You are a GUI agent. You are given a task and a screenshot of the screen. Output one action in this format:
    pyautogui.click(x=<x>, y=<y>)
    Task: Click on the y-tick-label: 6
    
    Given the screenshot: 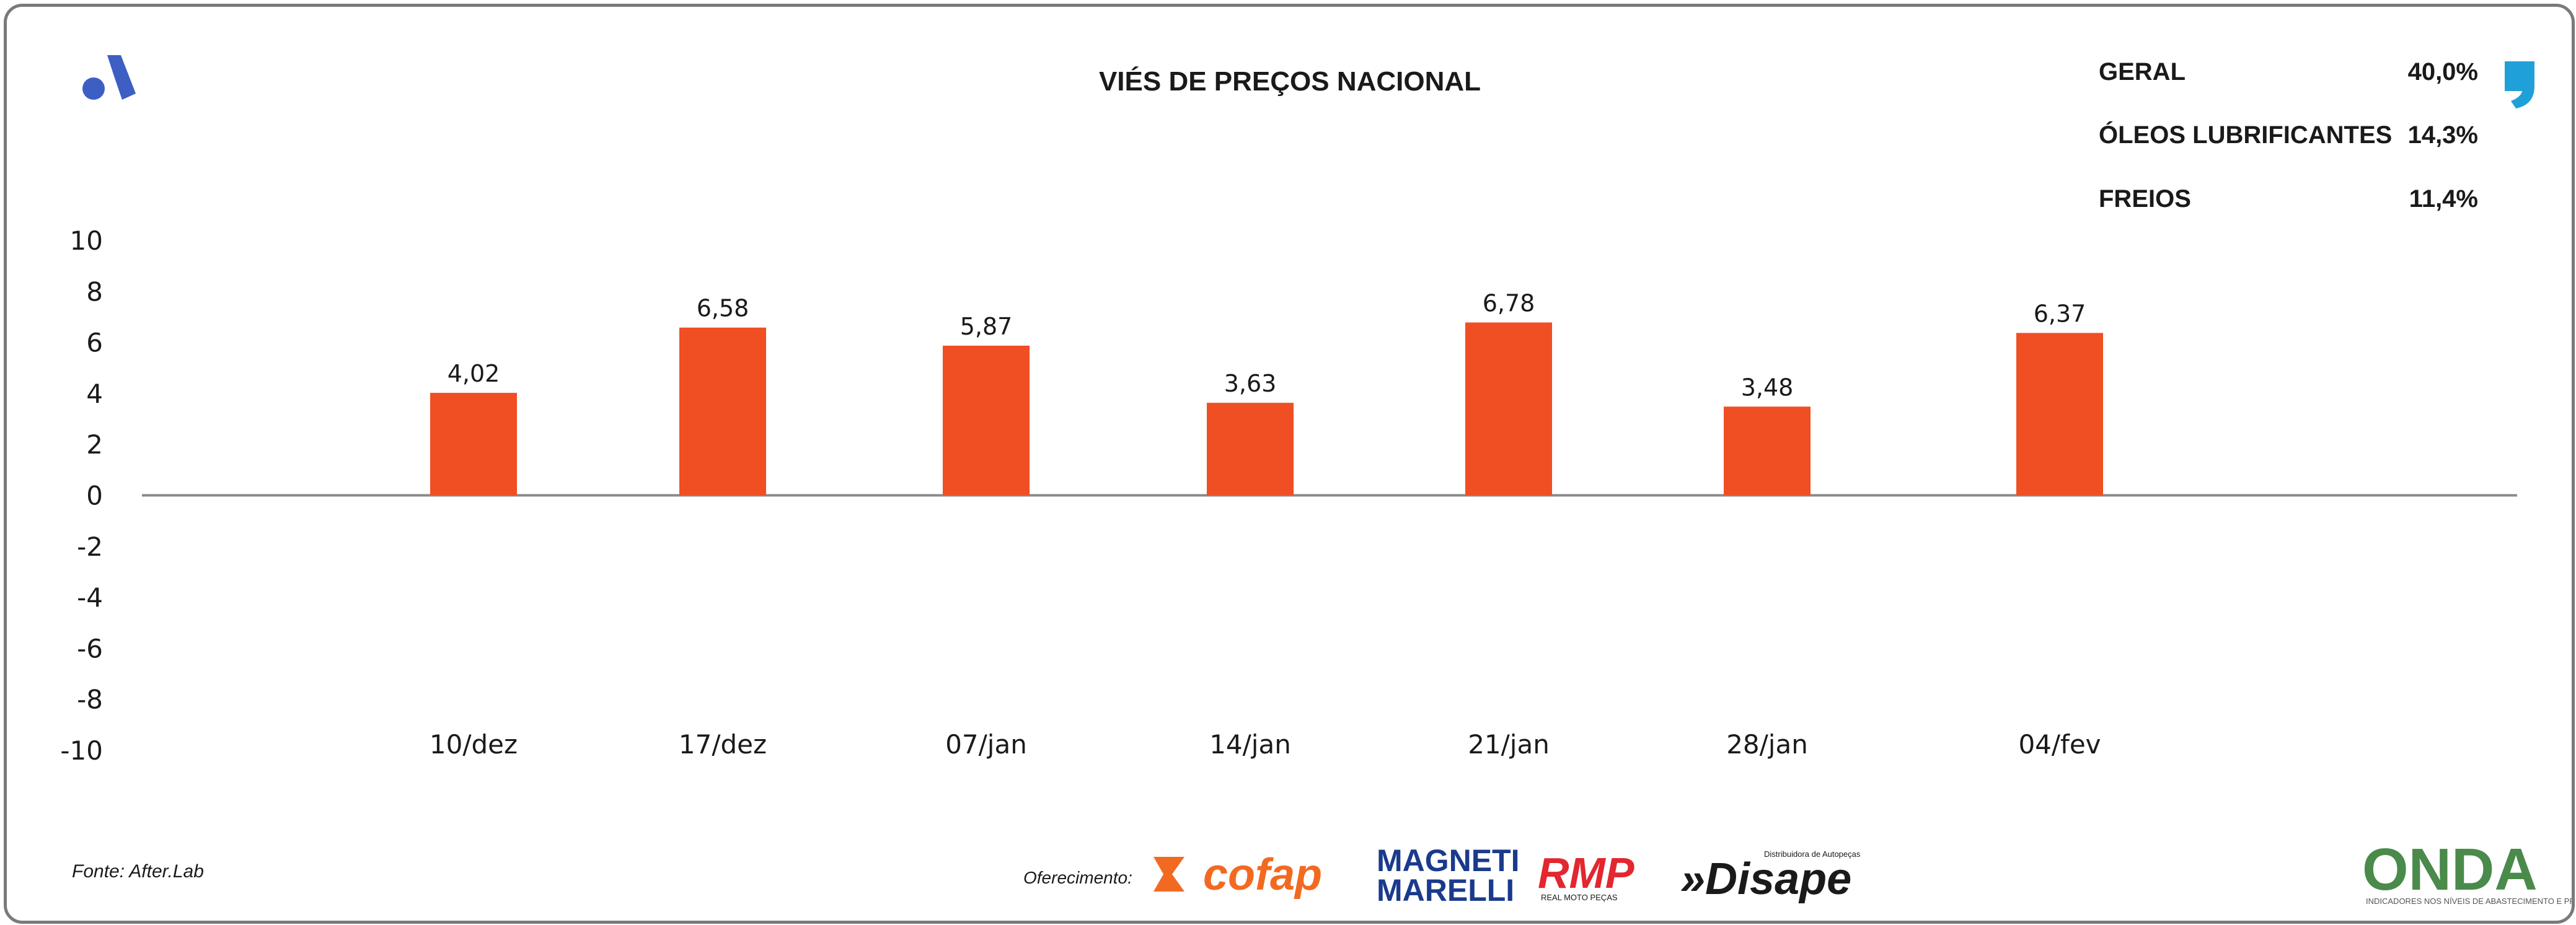 What is the action you would take?
    pyautogui.click(x=94, y=343)
    